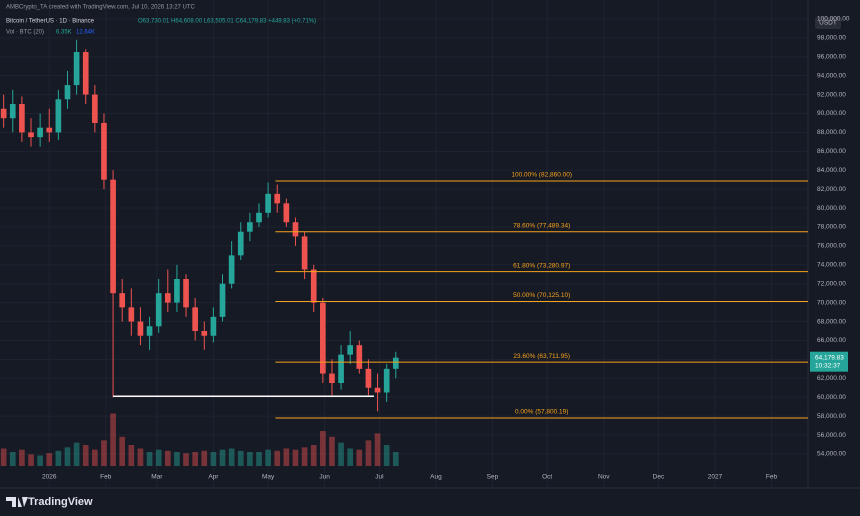 Image resolution: width=860 pixels, height=516 pixels. I want to click on last-price-box, so click(829, 361).